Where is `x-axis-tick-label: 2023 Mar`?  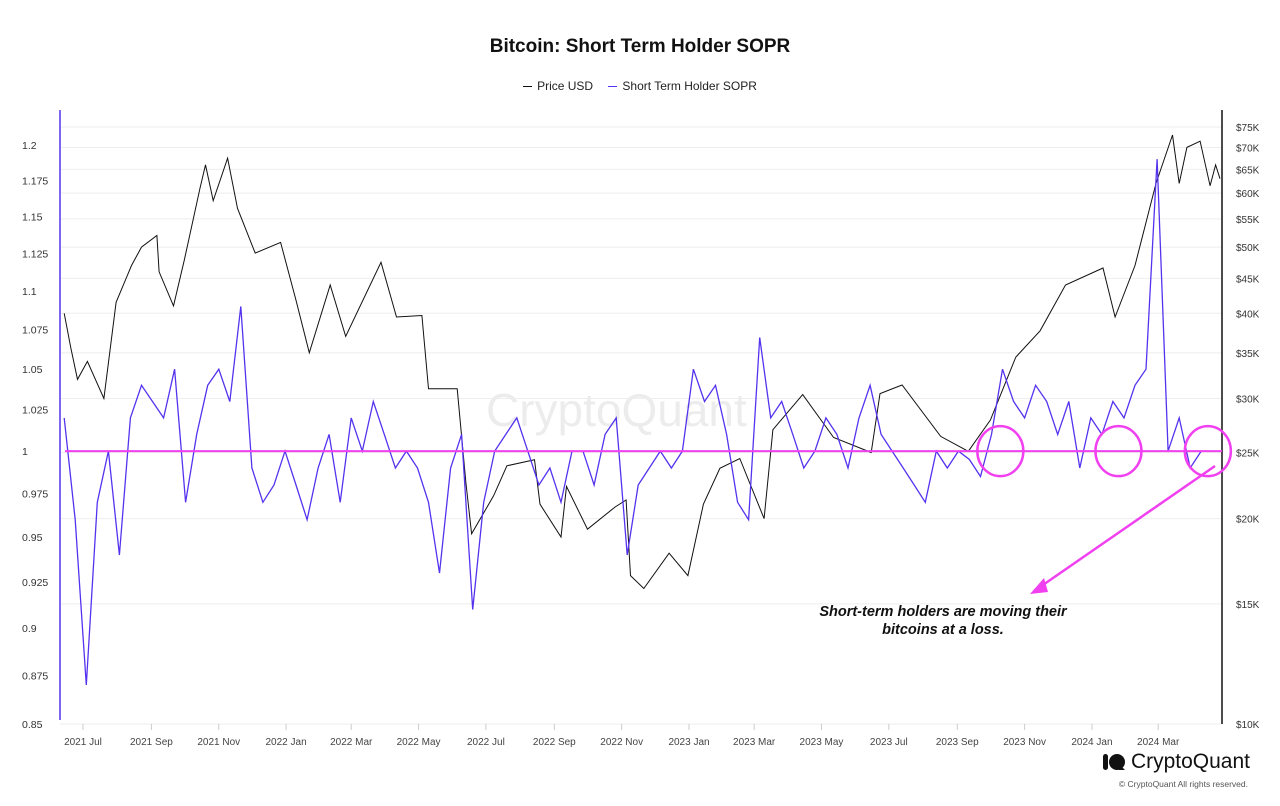
x-axis-tick-label: 2023 Mar is located at coordinates (754, 742).